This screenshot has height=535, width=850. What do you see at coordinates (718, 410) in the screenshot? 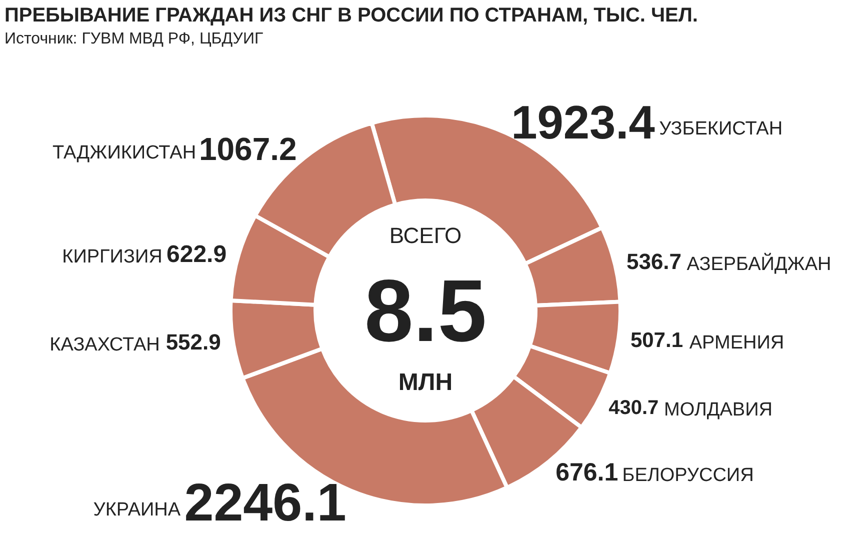
I see `slice-label: МОЛДАВИЯ` at bounding box center [718, 410].